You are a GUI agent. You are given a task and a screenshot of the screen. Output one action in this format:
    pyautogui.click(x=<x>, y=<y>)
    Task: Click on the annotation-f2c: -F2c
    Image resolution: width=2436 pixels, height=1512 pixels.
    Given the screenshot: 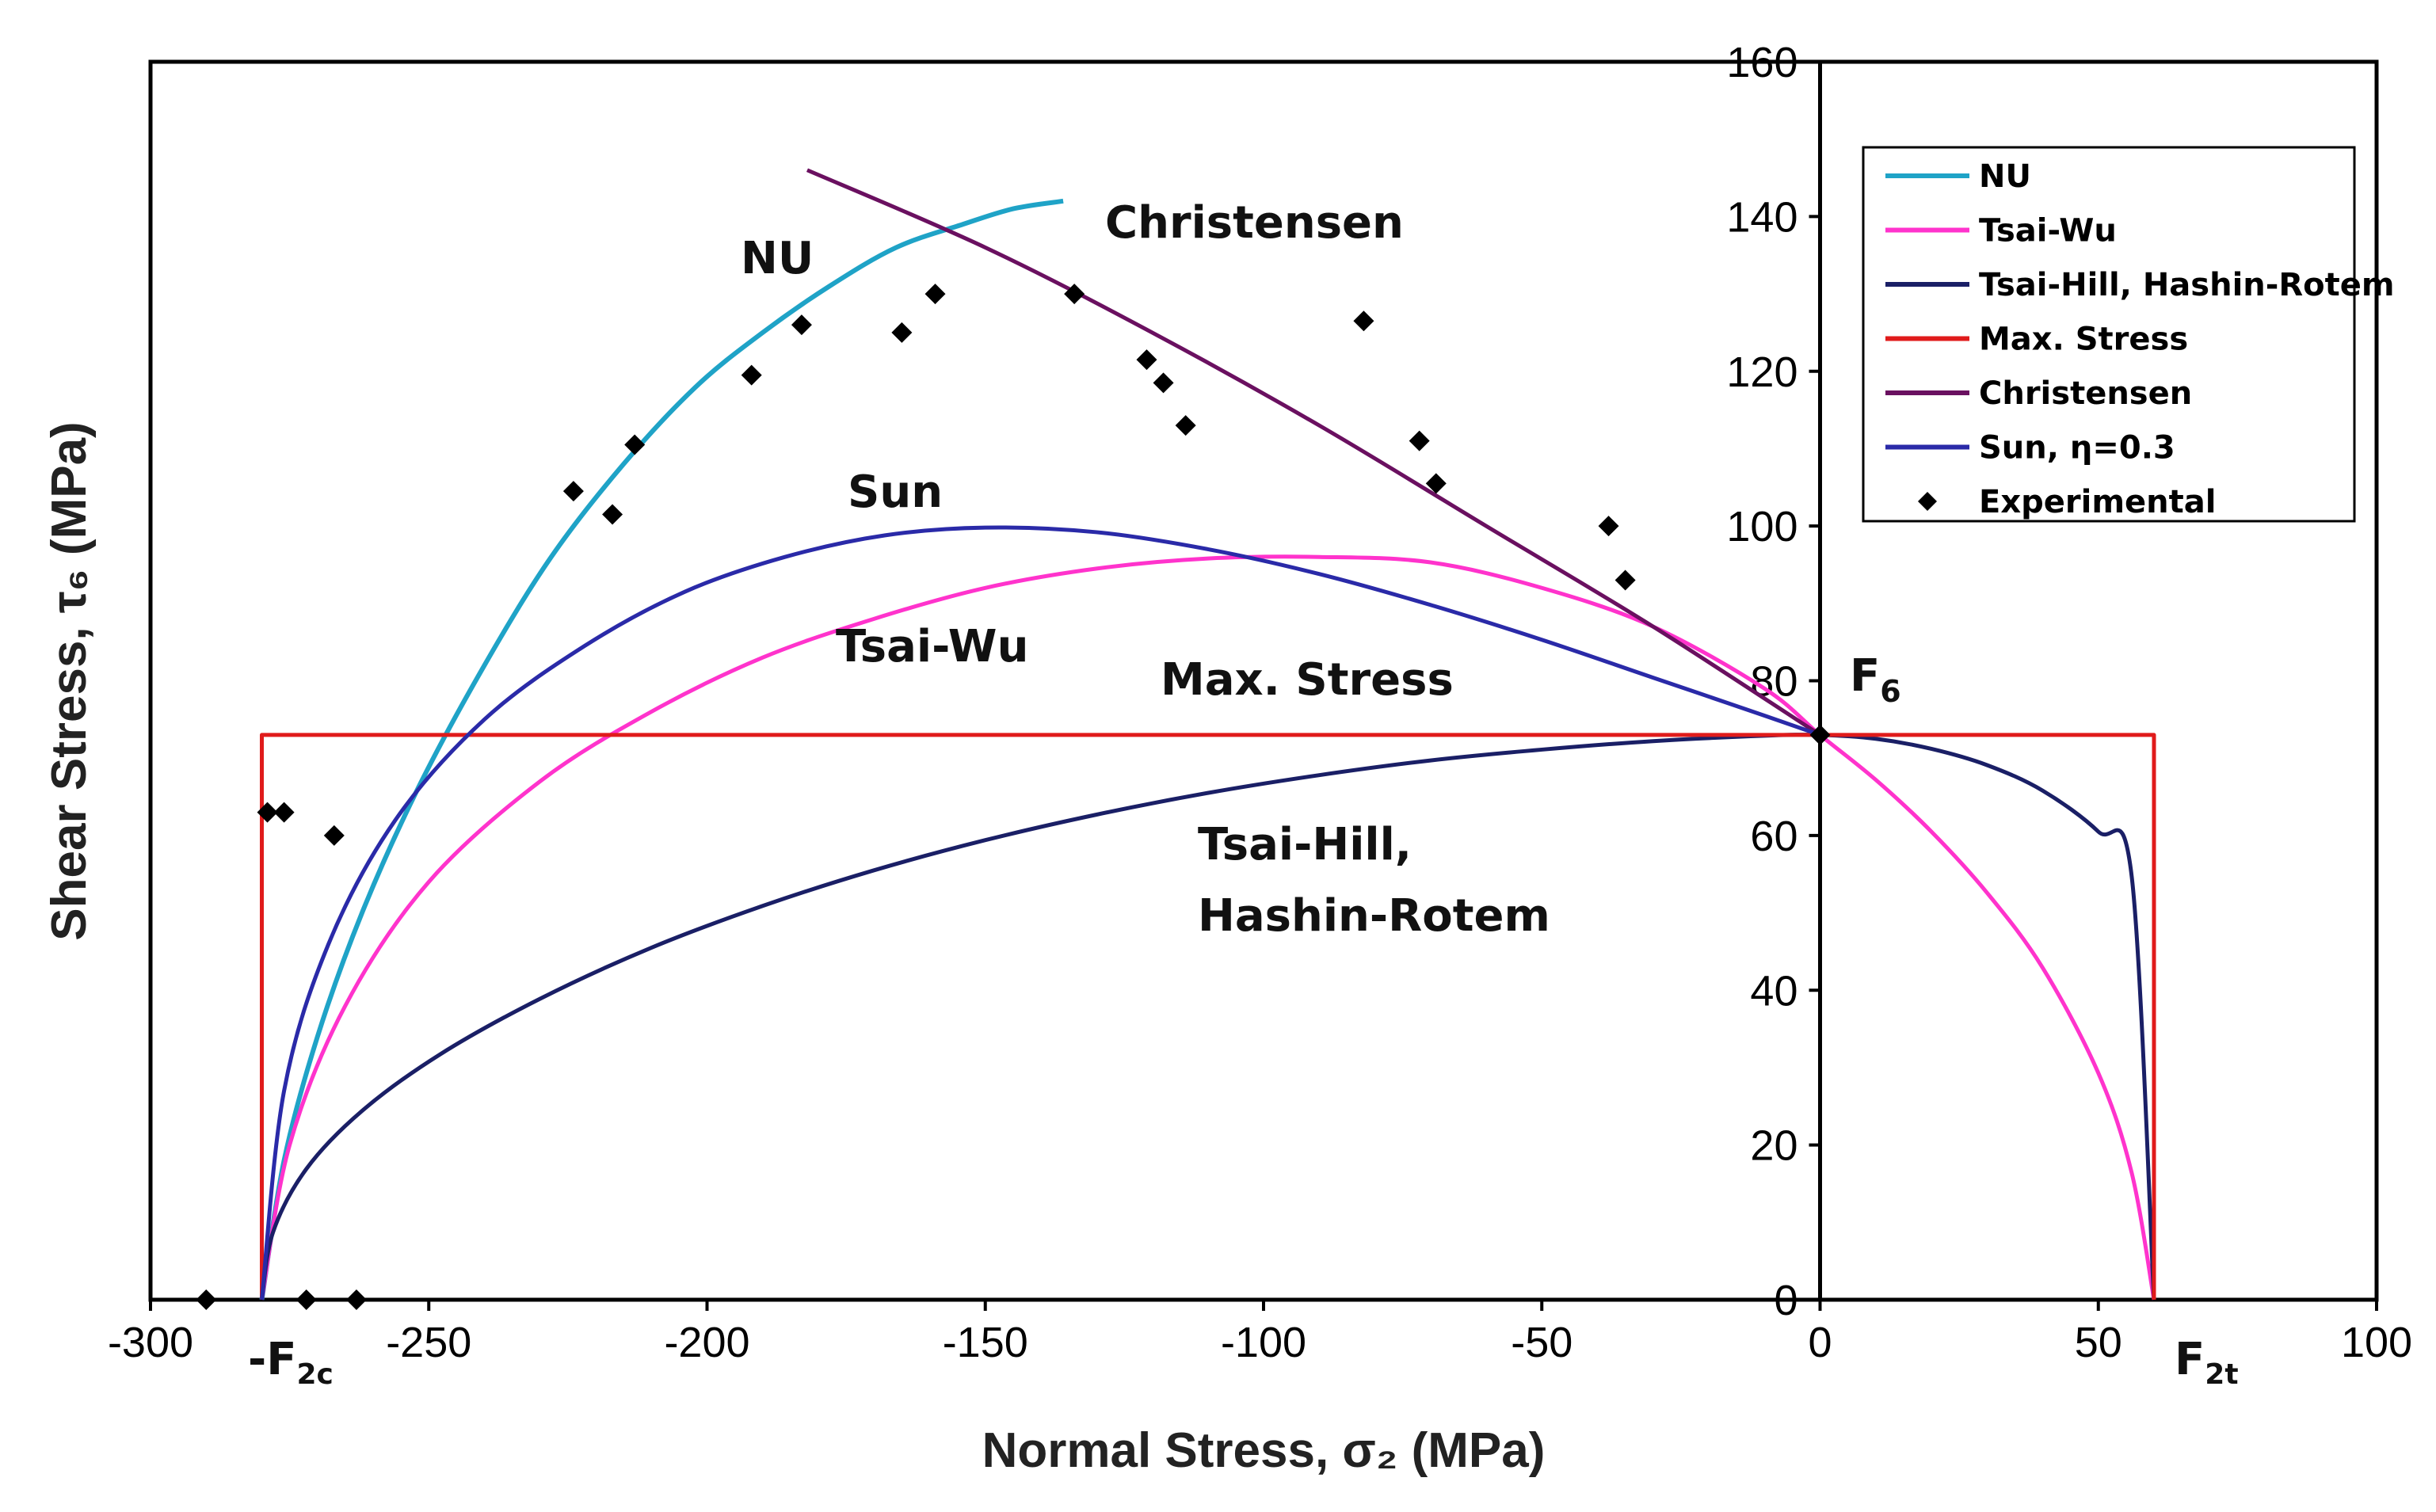 What is the action you would take?
    pyautogui.click(x=291, y=1362)
    